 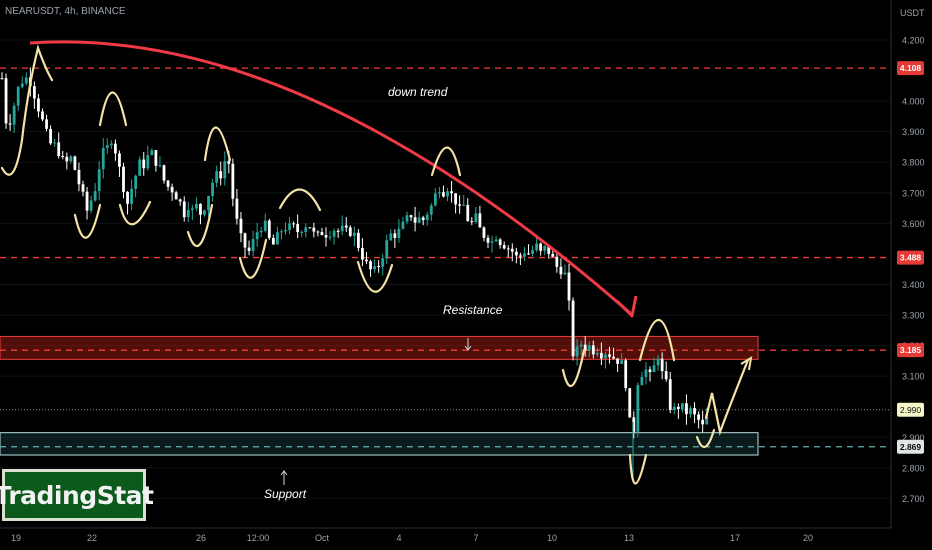 I want to click on price-level-badge-label: 3.488, so click(x=911, y=258).